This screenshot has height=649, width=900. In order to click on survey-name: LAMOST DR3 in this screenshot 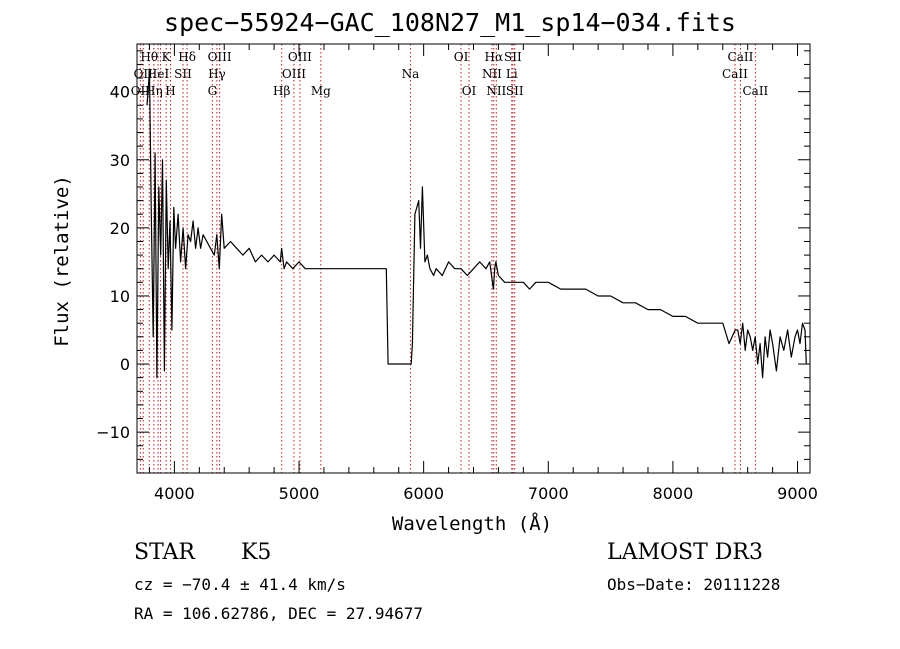, I will do `click(685, 552)`.